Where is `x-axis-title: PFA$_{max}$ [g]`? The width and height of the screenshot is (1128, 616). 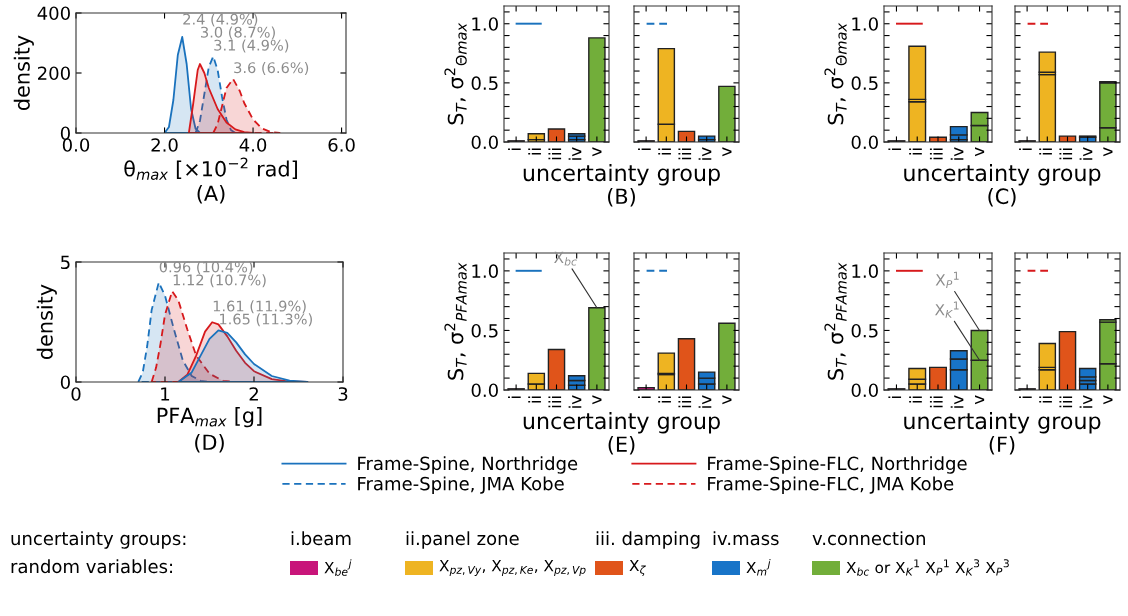
x-axis-title: PFA$_{max}$ [g] is located at coordinates (209, 417).